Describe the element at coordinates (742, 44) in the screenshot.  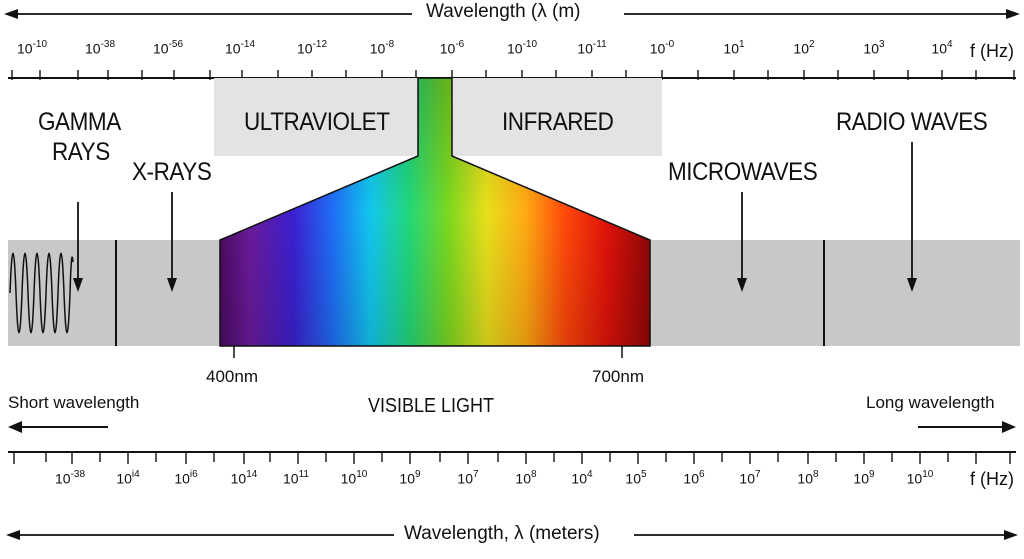
I see `top-tick-label-exponent: 1` at that location.